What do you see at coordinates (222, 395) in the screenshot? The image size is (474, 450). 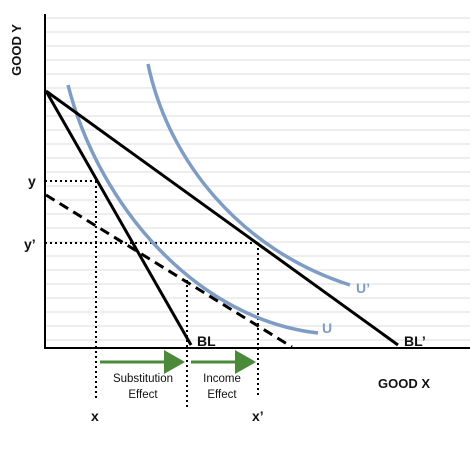 I see `income-effect-label-2: Effect` at bounding box center [222, 395].